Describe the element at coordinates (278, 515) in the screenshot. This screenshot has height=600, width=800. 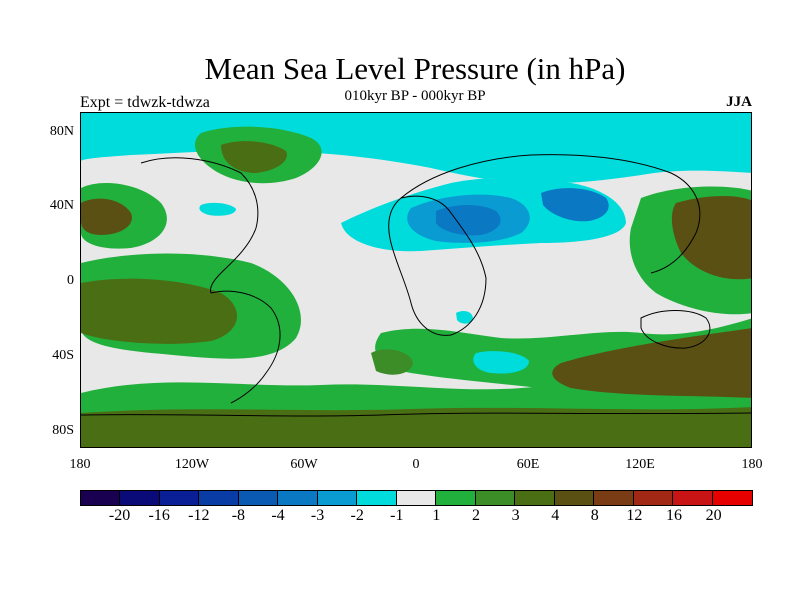
I see `colorbar-label: -4` at that location.